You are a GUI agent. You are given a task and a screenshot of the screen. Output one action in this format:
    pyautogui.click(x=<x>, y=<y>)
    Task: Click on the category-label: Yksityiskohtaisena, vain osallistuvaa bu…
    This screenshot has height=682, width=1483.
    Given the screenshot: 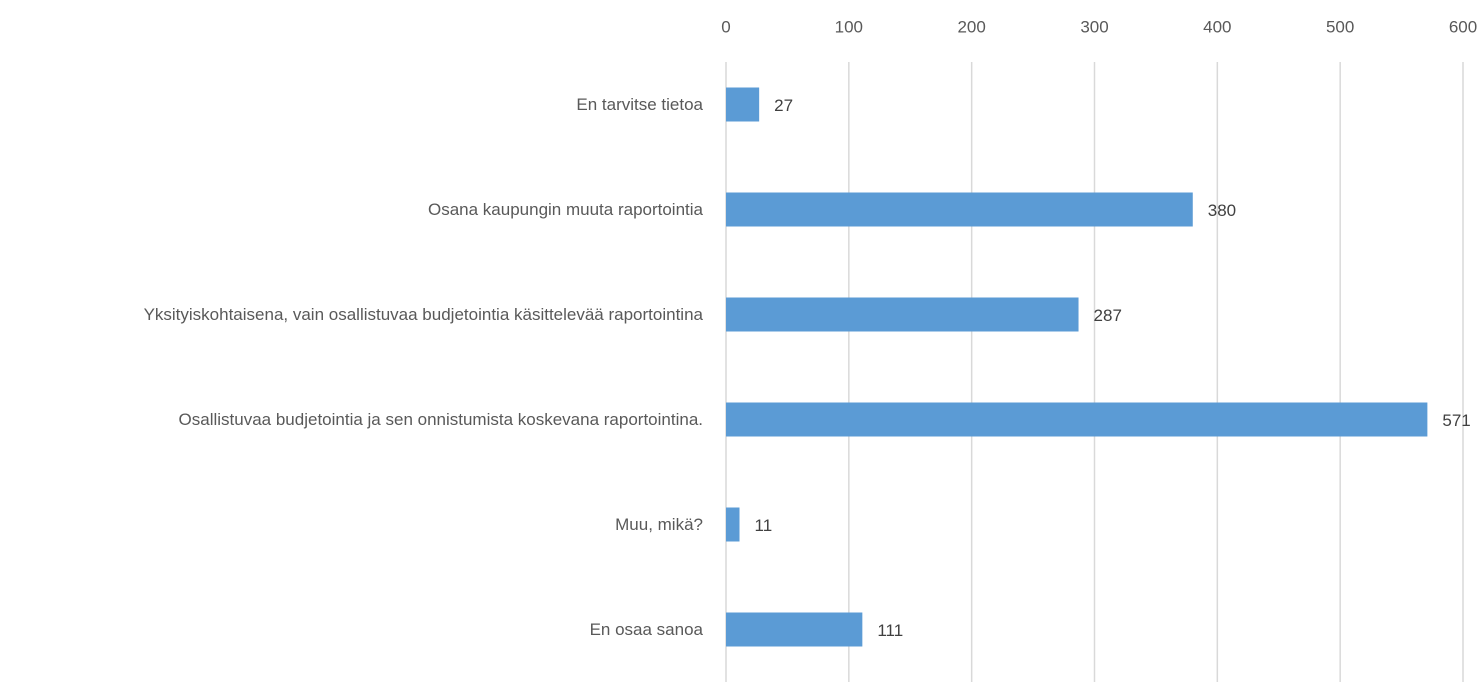 What is the action you would take?
    pyautogui.click(x=423, y=314)
    